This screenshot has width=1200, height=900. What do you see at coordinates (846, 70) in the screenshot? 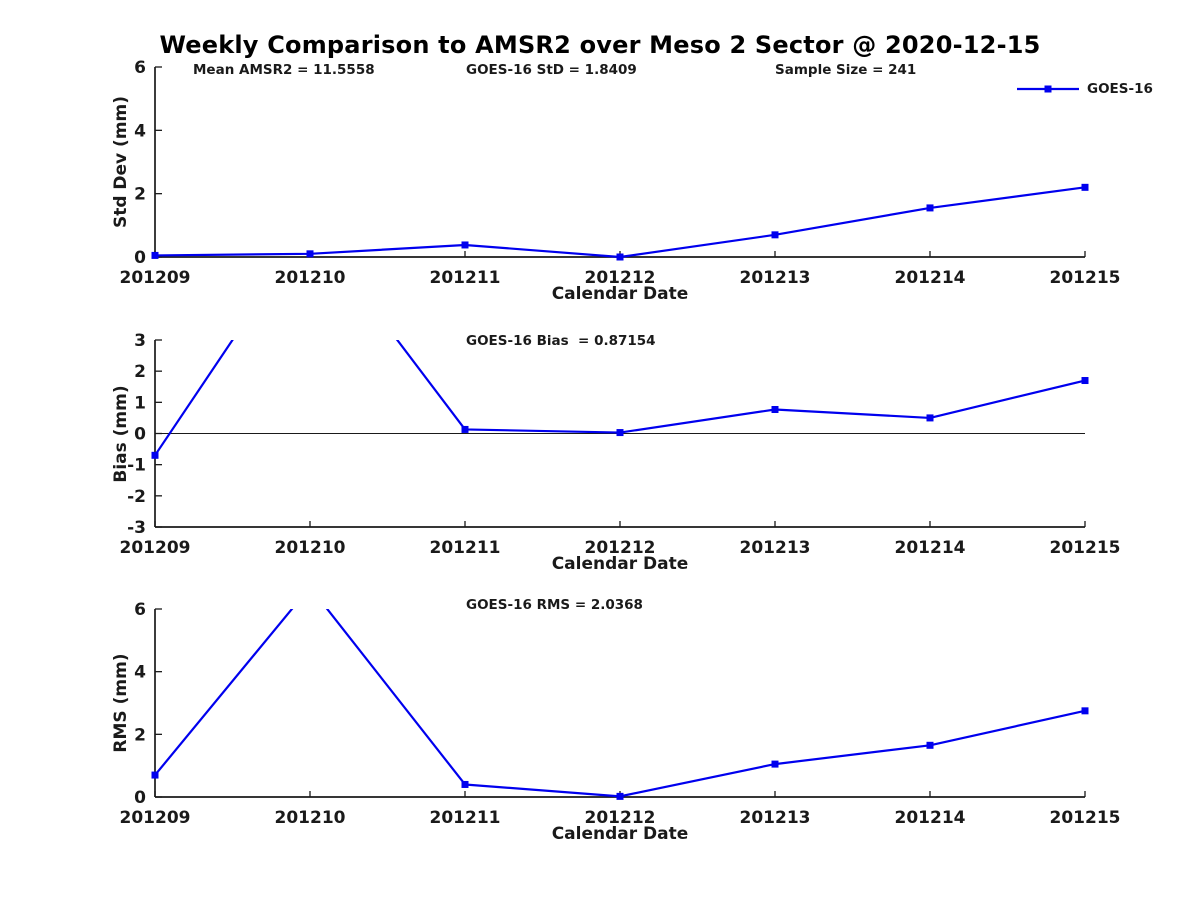
I see `annotation-sample-size: Sample Size = 241` at bounding box center [846, 70].